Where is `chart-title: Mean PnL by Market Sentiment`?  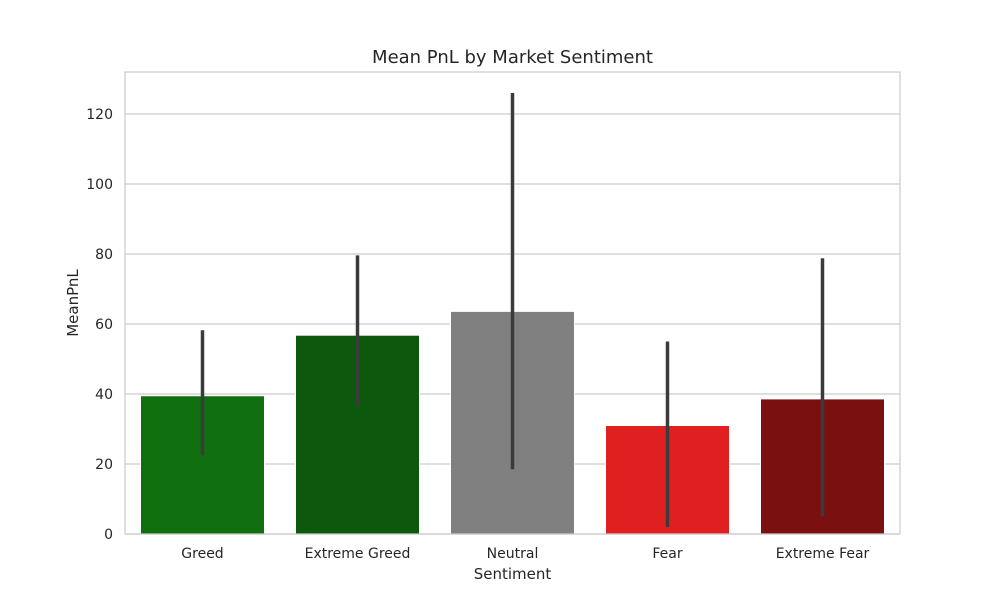
chart-title: Mean PnL by Market Sentiment is located at coordinates (512, 57).